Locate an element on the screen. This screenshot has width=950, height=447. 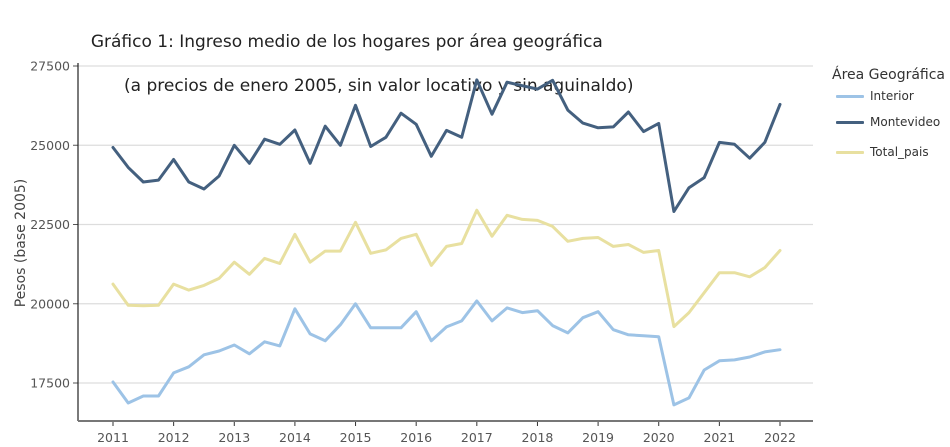
y-axis-ticks: 17500 20000 22500 25000 27500 is located at coordinates (54, 225).